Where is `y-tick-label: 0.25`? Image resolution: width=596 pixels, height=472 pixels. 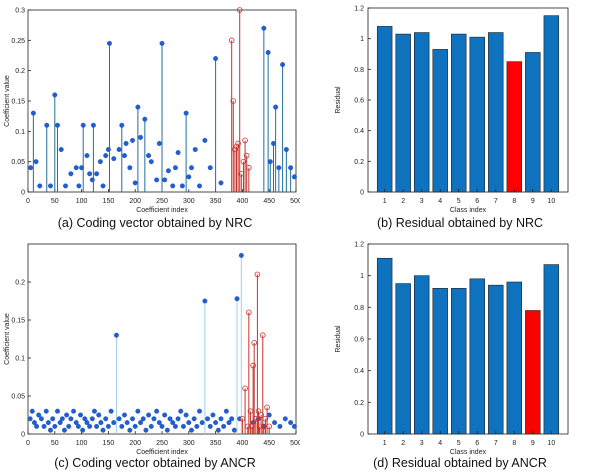 y-tick-label: 0.25 is located at coordinates (18, 41).